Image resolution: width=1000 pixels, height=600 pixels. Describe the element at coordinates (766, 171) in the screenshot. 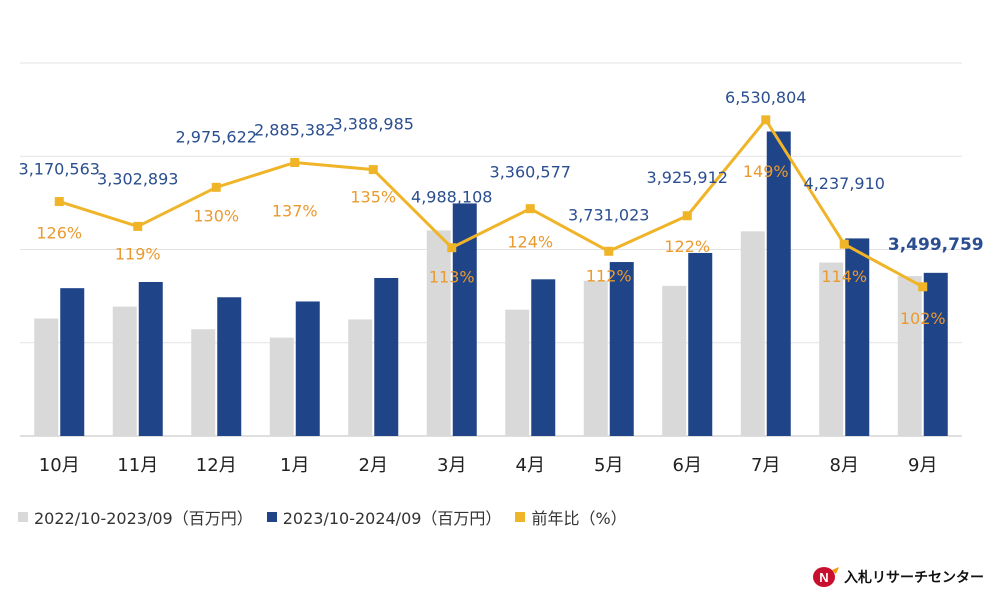

I see `yoy-pct-label: 149%` at that location.